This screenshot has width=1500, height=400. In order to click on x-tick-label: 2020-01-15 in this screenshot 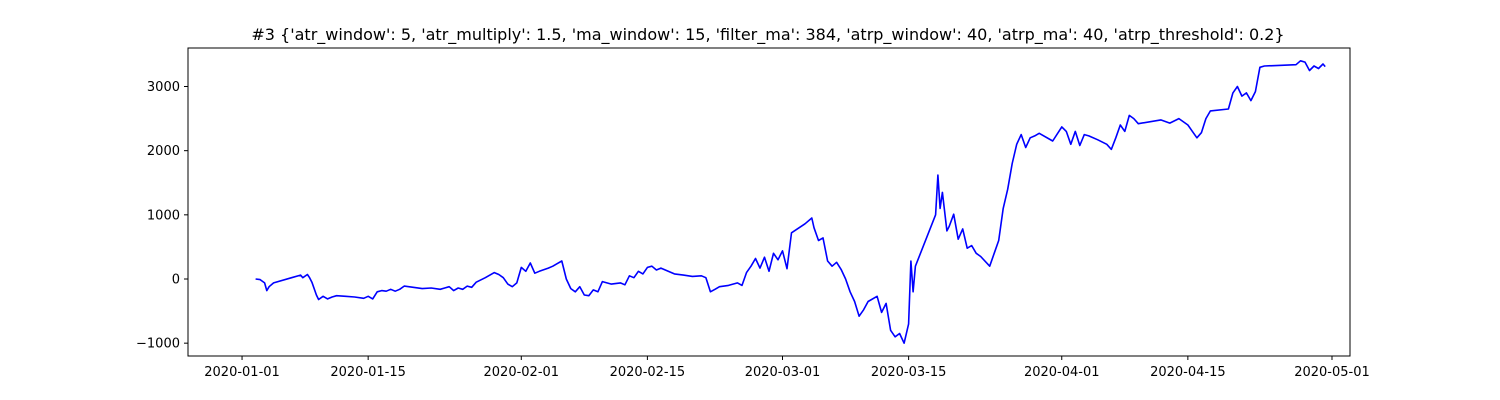, I will do `click(368, 372)`.